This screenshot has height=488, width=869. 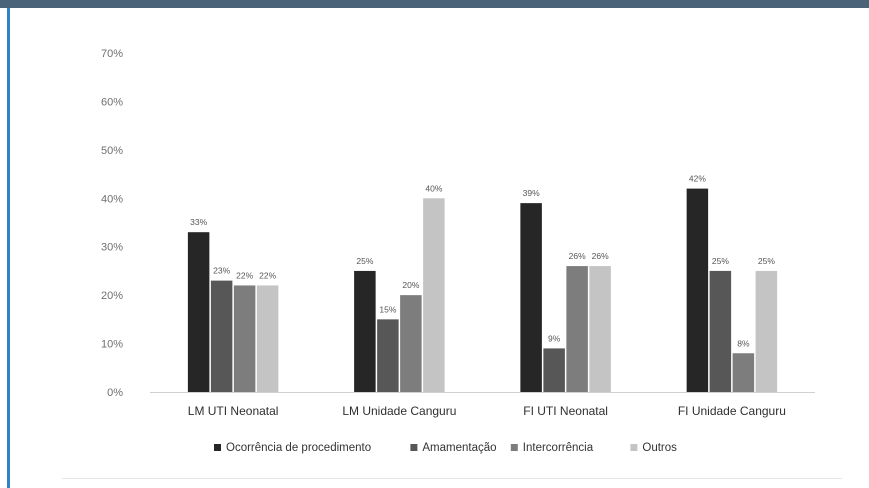 What do you see at coordinates (433, 188) in the screenshot?
I see `data-label: 40%` at bounding box center [433, 188].